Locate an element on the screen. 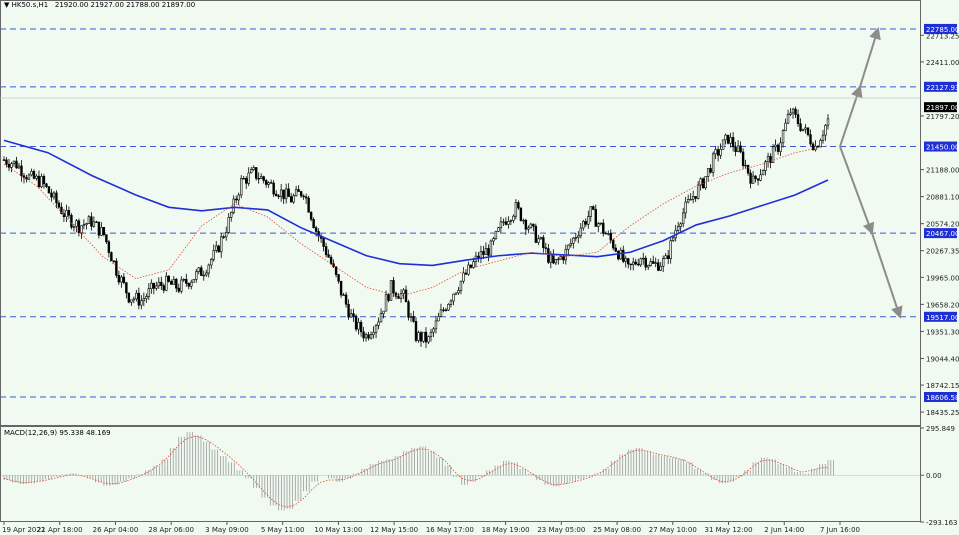  x-tick-label: 2 Jun 14:00 is located at coordinates (784, 530).